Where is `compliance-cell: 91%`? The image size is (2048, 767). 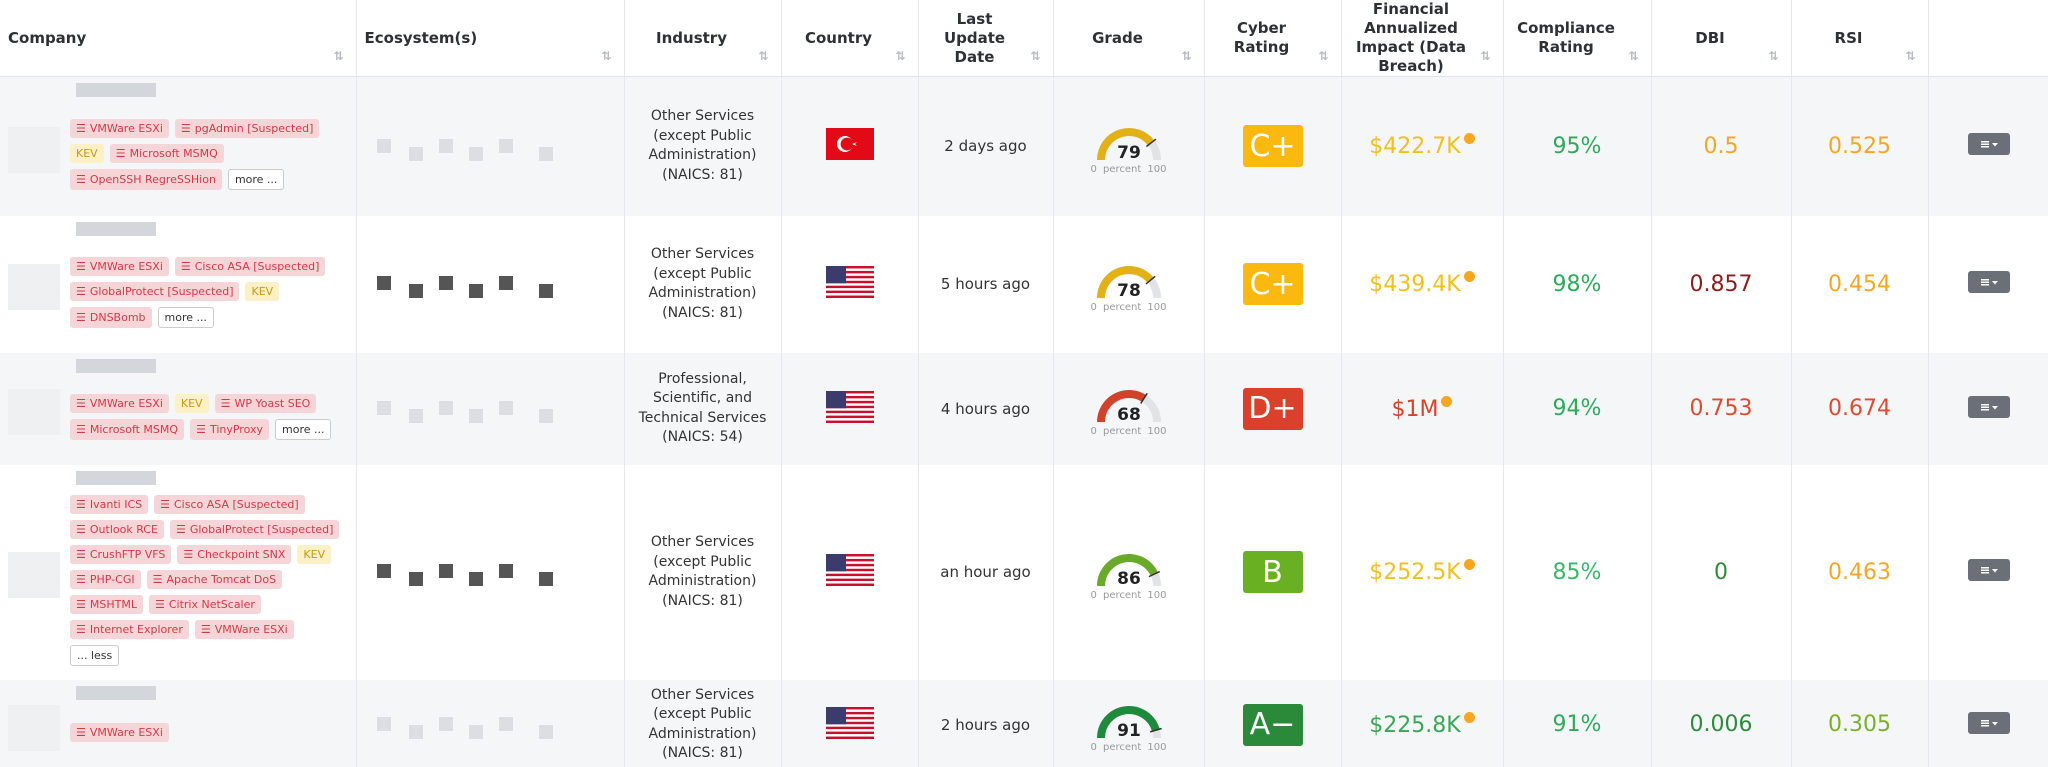 compliance-cell: 91% is located at coordinates (1577, 723).